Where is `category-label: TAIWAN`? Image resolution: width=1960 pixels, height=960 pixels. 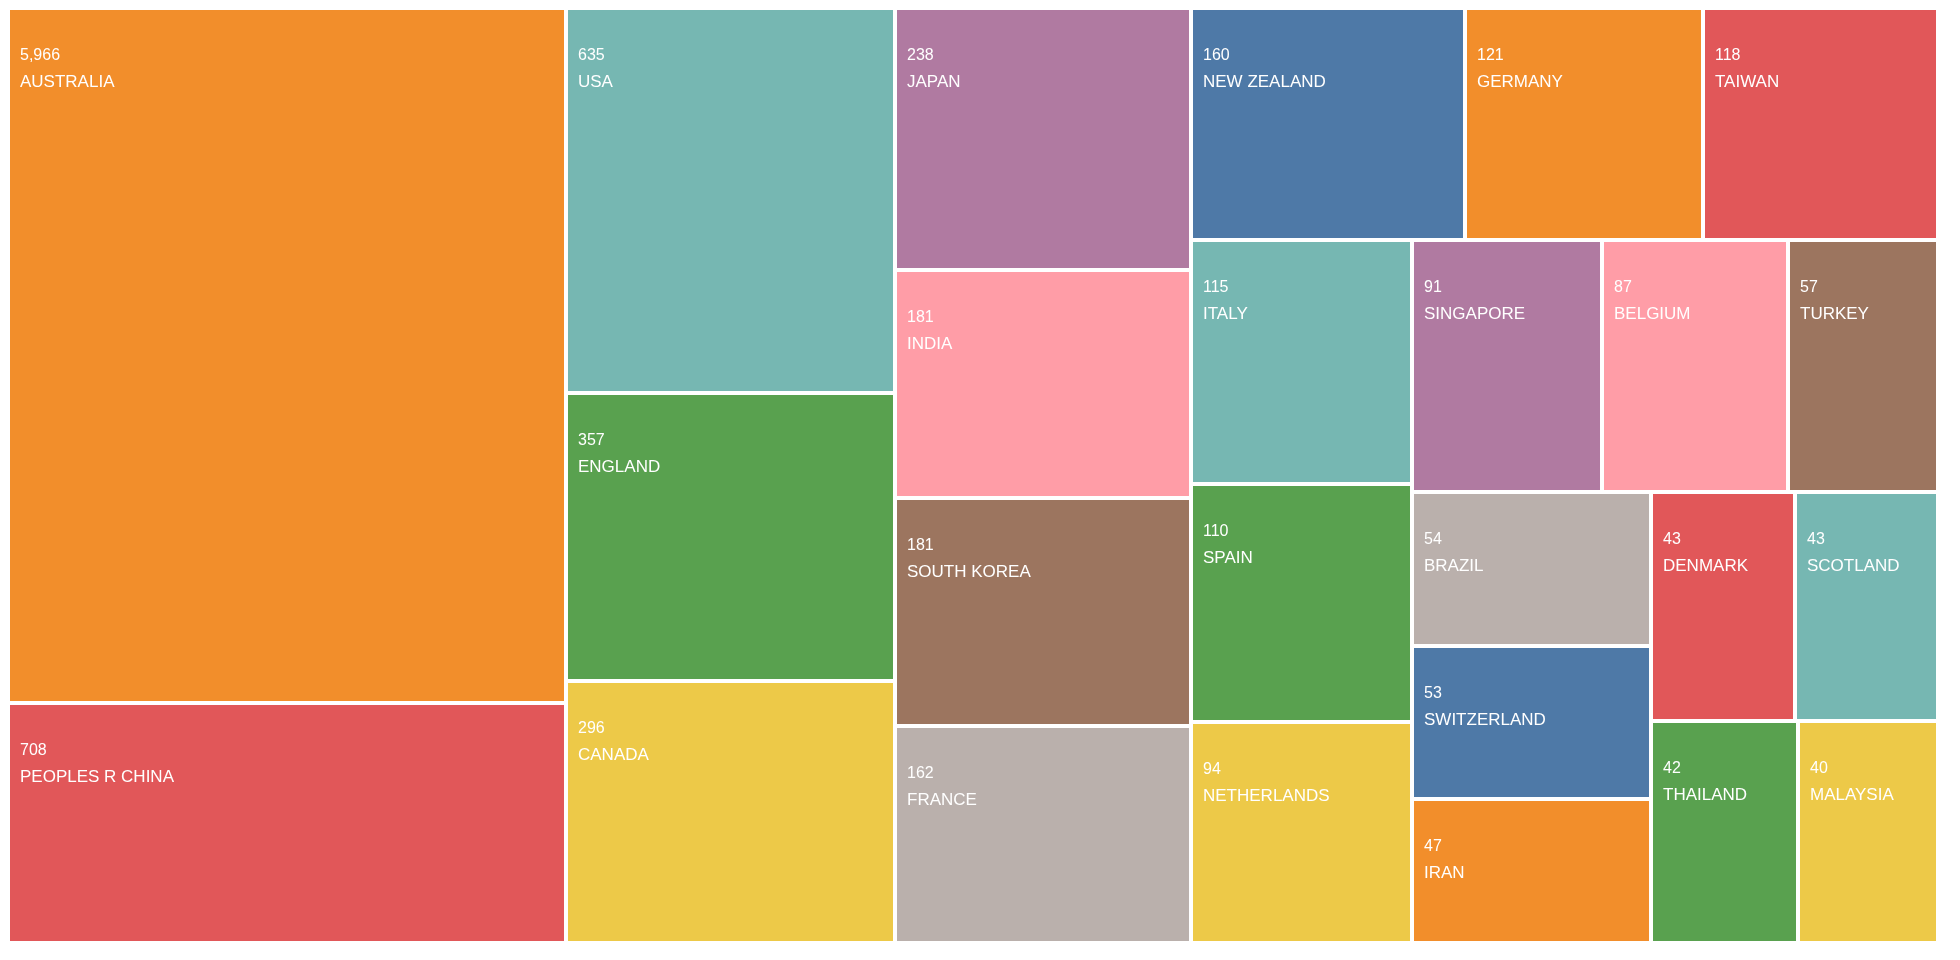 category-label: TAIWAN is located at coordinates (1747, 81).